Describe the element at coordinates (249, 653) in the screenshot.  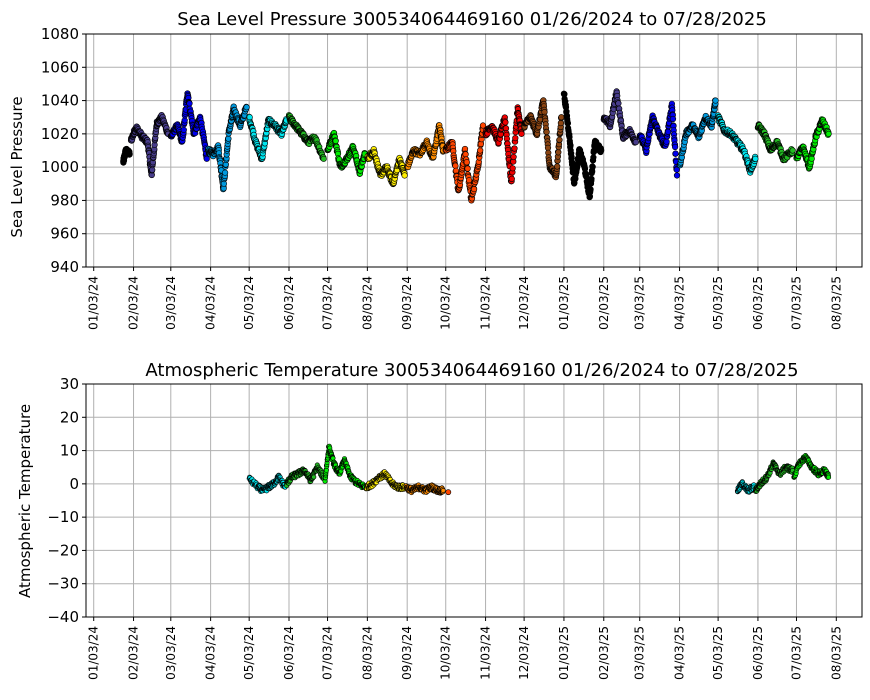
I see `x-tick-label: 05/03/24` at that location.